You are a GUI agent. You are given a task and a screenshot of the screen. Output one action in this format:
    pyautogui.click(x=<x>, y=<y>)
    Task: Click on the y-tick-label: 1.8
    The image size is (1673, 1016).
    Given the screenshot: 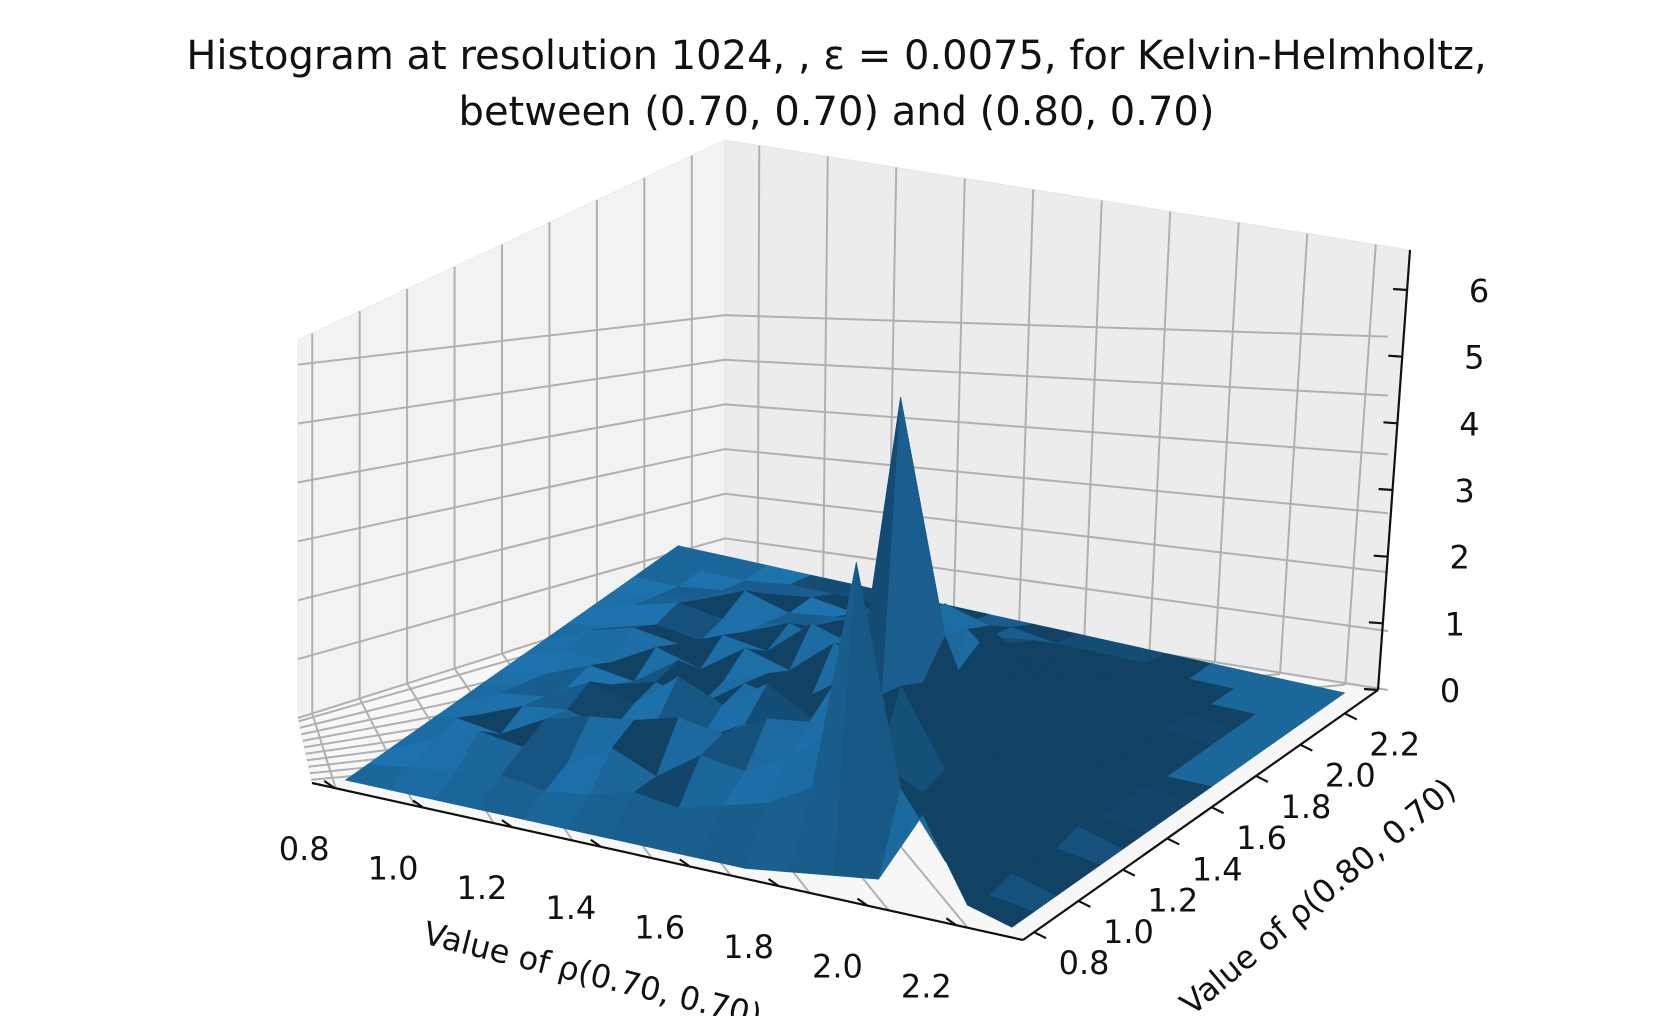 What is the action you would take?
    pyautogui.click(x=1306, y=807)
    